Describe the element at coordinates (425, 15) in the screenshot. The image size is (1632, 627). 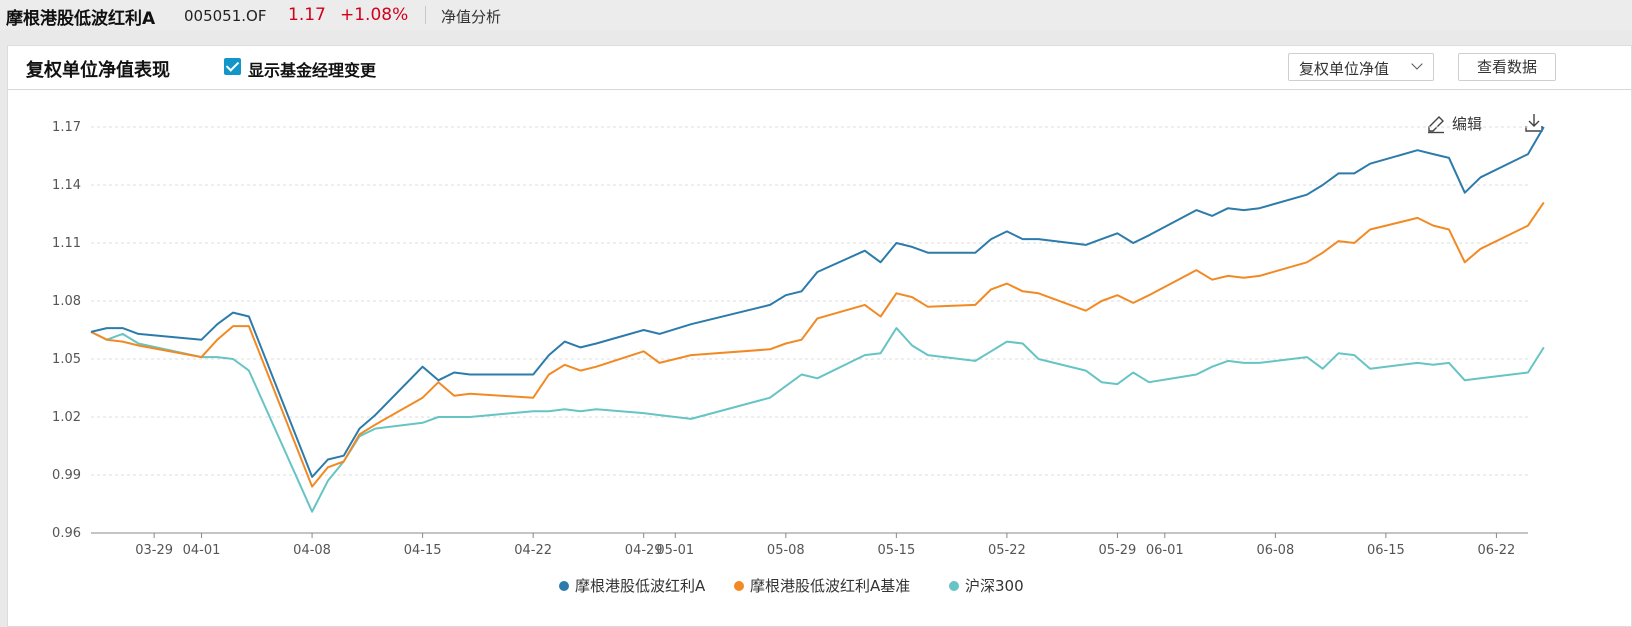
I see `divider` at that location.